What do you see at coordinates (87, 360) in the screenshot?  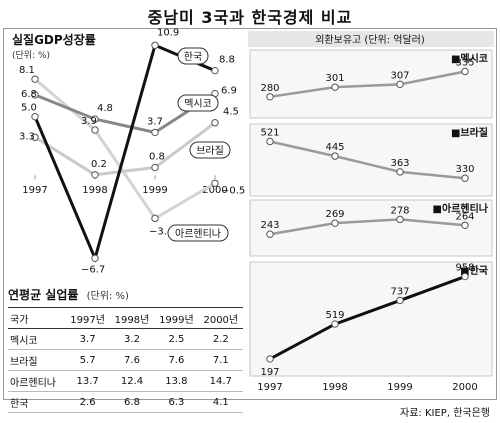 I see `table-cell: 5.7` at bounding box center [87, 360].